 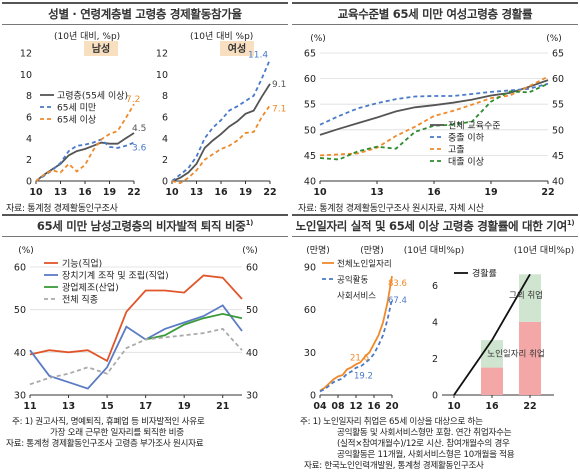 I want to click on y-tick-label: 2, so click(x=165, y=160).